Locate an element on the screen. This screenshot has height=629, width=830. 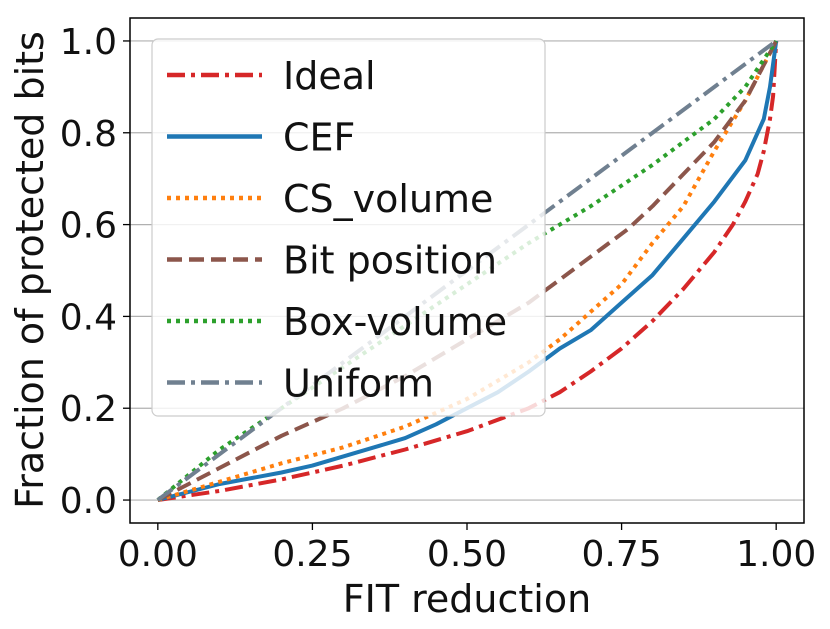
y-tick-label-2: 0.4 is located at coordinates (88, 317).